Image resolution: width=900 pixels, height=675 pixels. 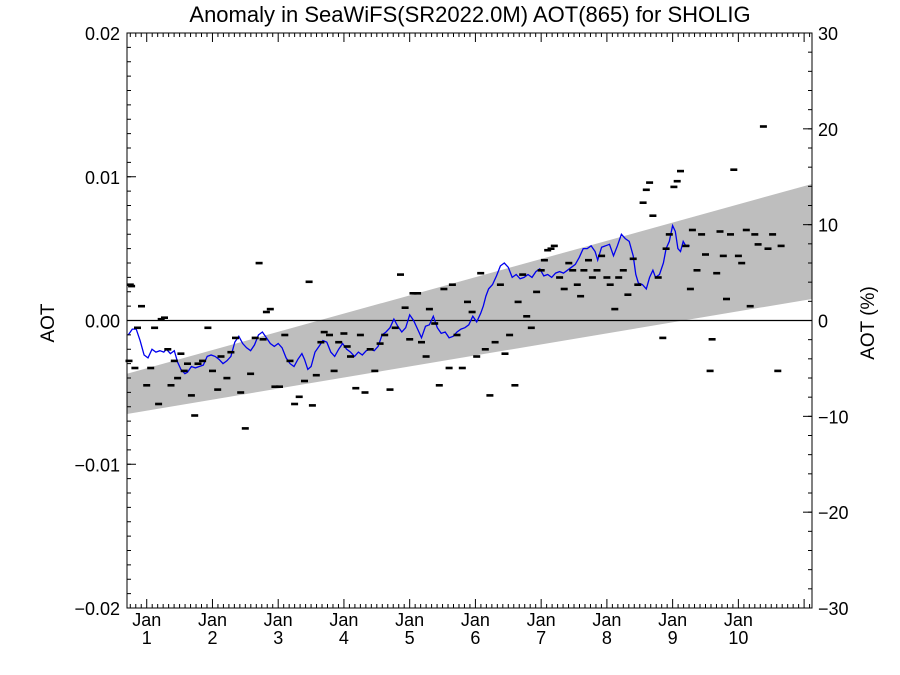 What do you see at coordinates (410, 638) in the screenshot?
I see `x-tick-label-year: 5` at bounding box center [410, 638].